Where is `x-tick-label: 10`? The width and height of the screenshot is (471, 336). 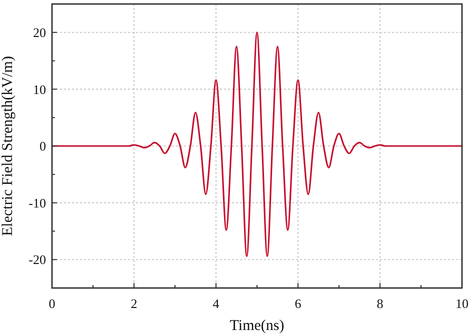
x-tick-label: 10 is located at coordinates (462, 303).